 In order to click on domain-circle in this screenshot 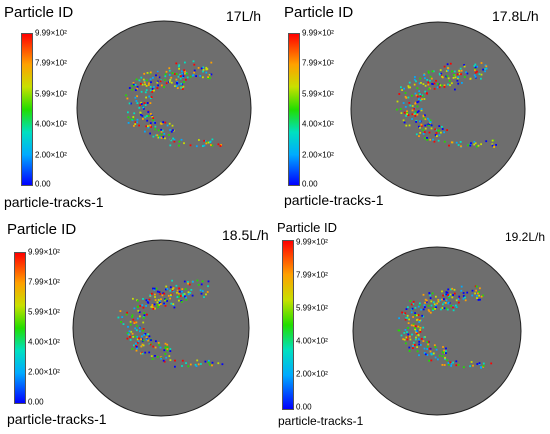, I will do `click(437, 331)`.